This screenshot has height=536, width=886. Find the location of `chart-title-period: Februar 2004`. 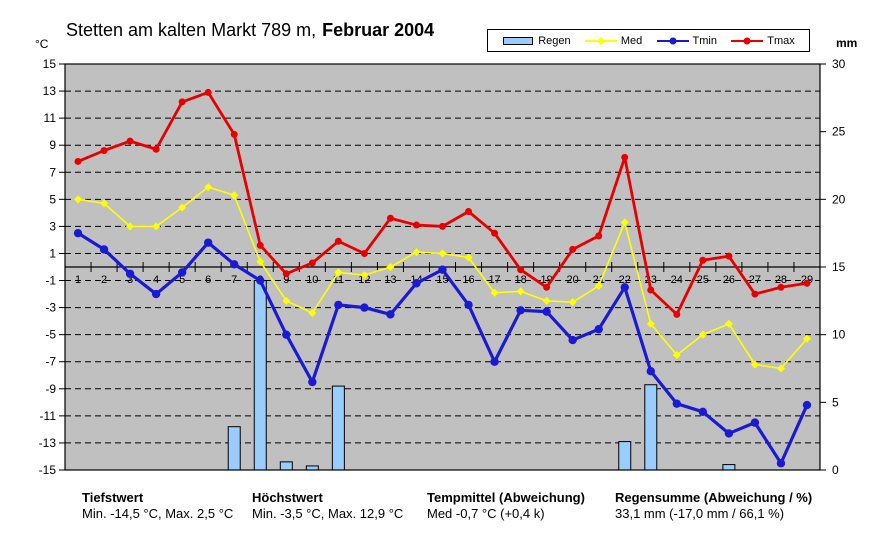

chart-title-period: Februar 2004 is located at coordinates (378, 30).